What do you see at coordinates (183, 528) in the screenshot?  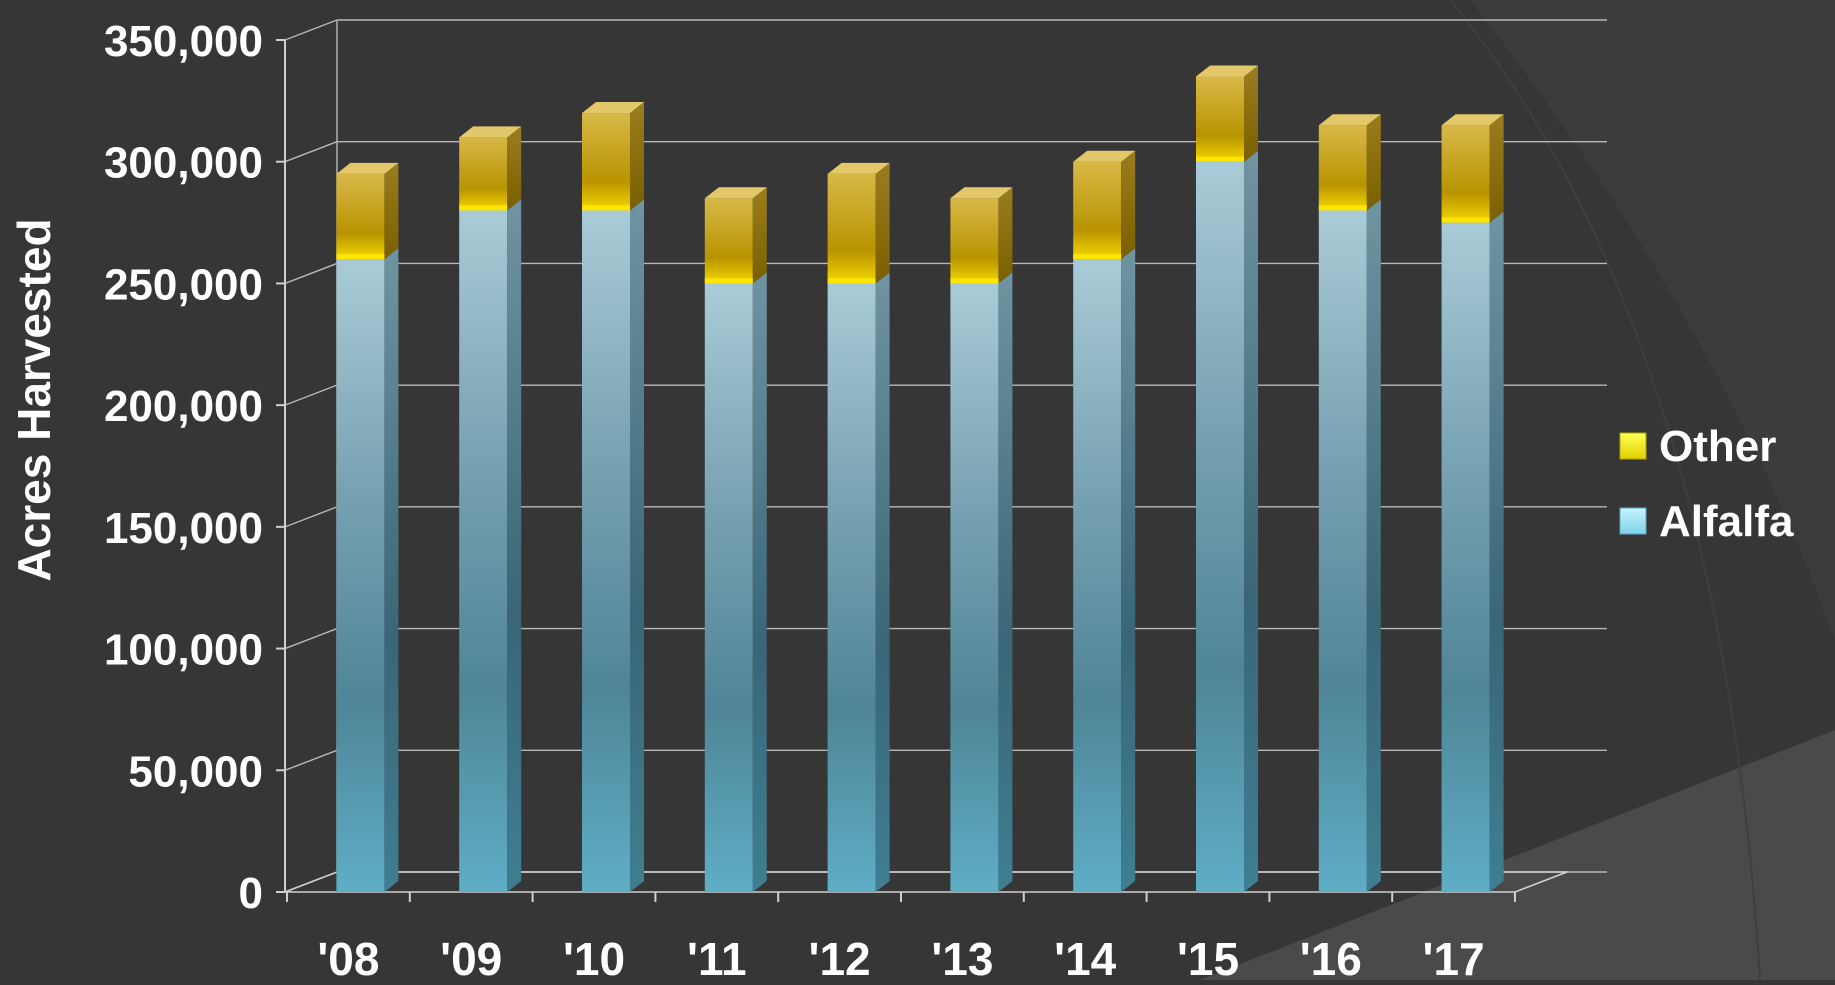 I see `y-tick-label: 150,000` at bounding box center [183, 528].